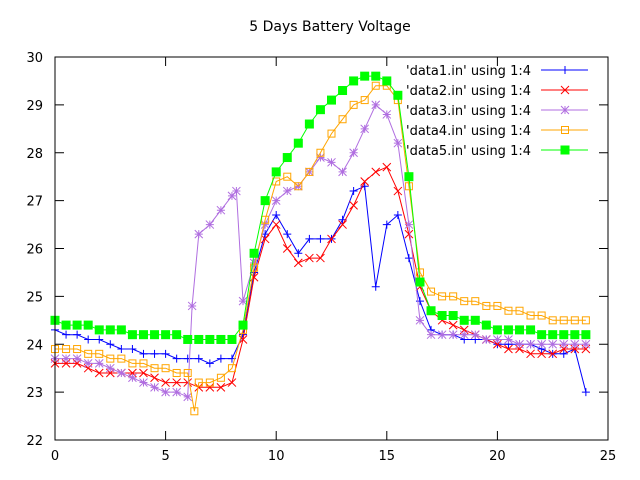  Describe the element at coordinates (468, 91) in the screenshot. I see `legend-label-data2: 'data2.in' using 1:4` at that location.